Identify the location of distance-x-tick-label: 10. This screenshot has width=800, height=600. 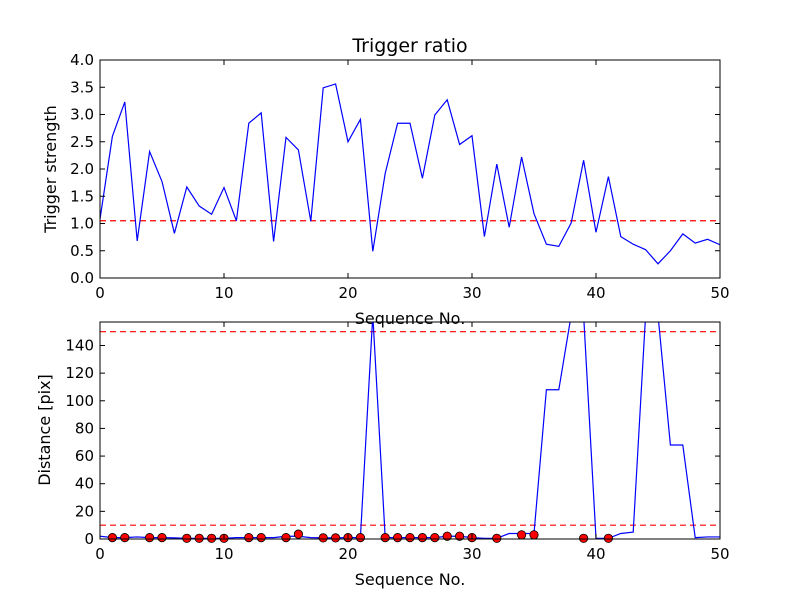
(223, 554).